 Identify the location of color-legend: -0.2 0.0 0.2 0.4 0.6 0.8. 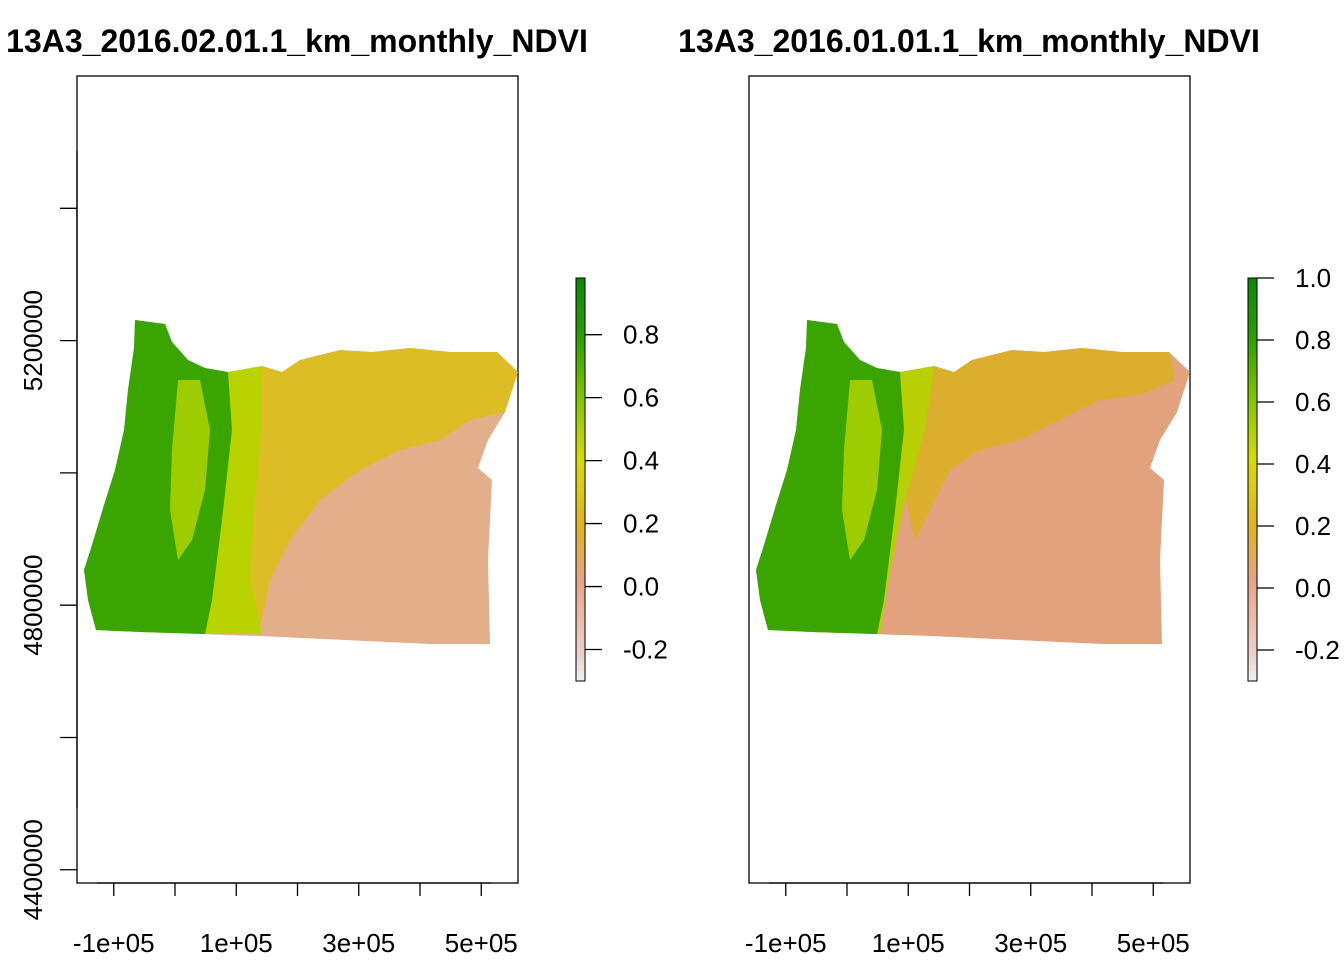
(621, 479).